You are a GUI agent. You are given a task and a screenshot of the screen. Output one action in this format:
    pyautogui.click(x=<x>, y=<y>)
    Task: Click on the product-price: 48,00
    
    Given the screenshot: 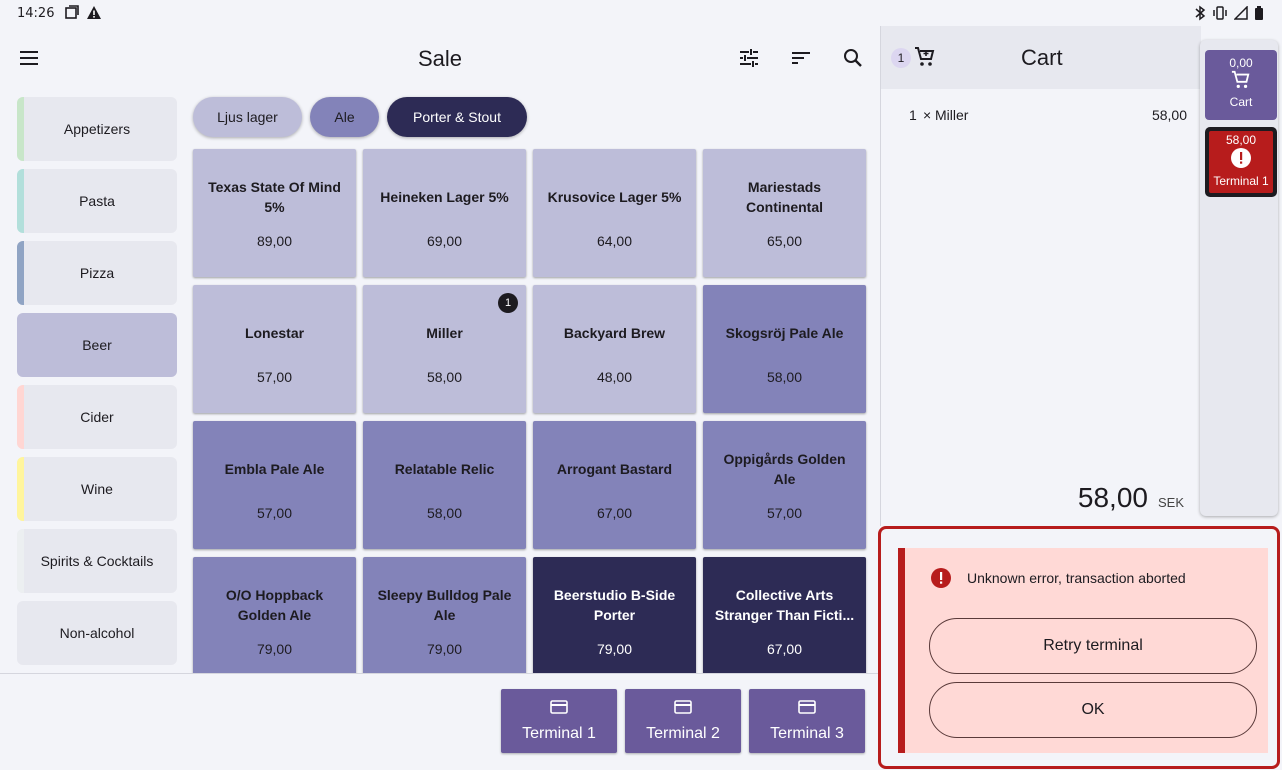 What is the action you would take?
    pyautogui.click(x=614, y=377)
    